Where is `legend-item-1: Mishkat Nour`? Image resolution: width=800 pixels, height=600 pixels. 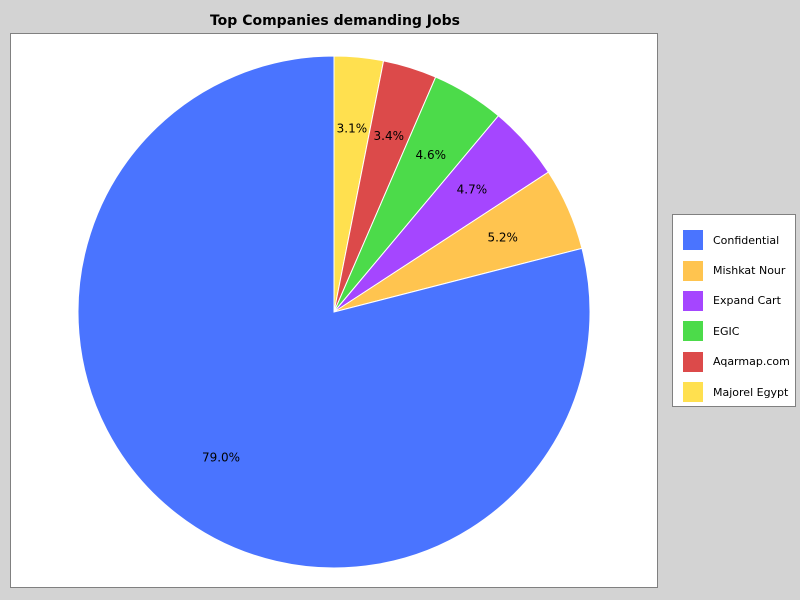 legend-item-1: Mishkat Nour is located at coordinates (734, 270).